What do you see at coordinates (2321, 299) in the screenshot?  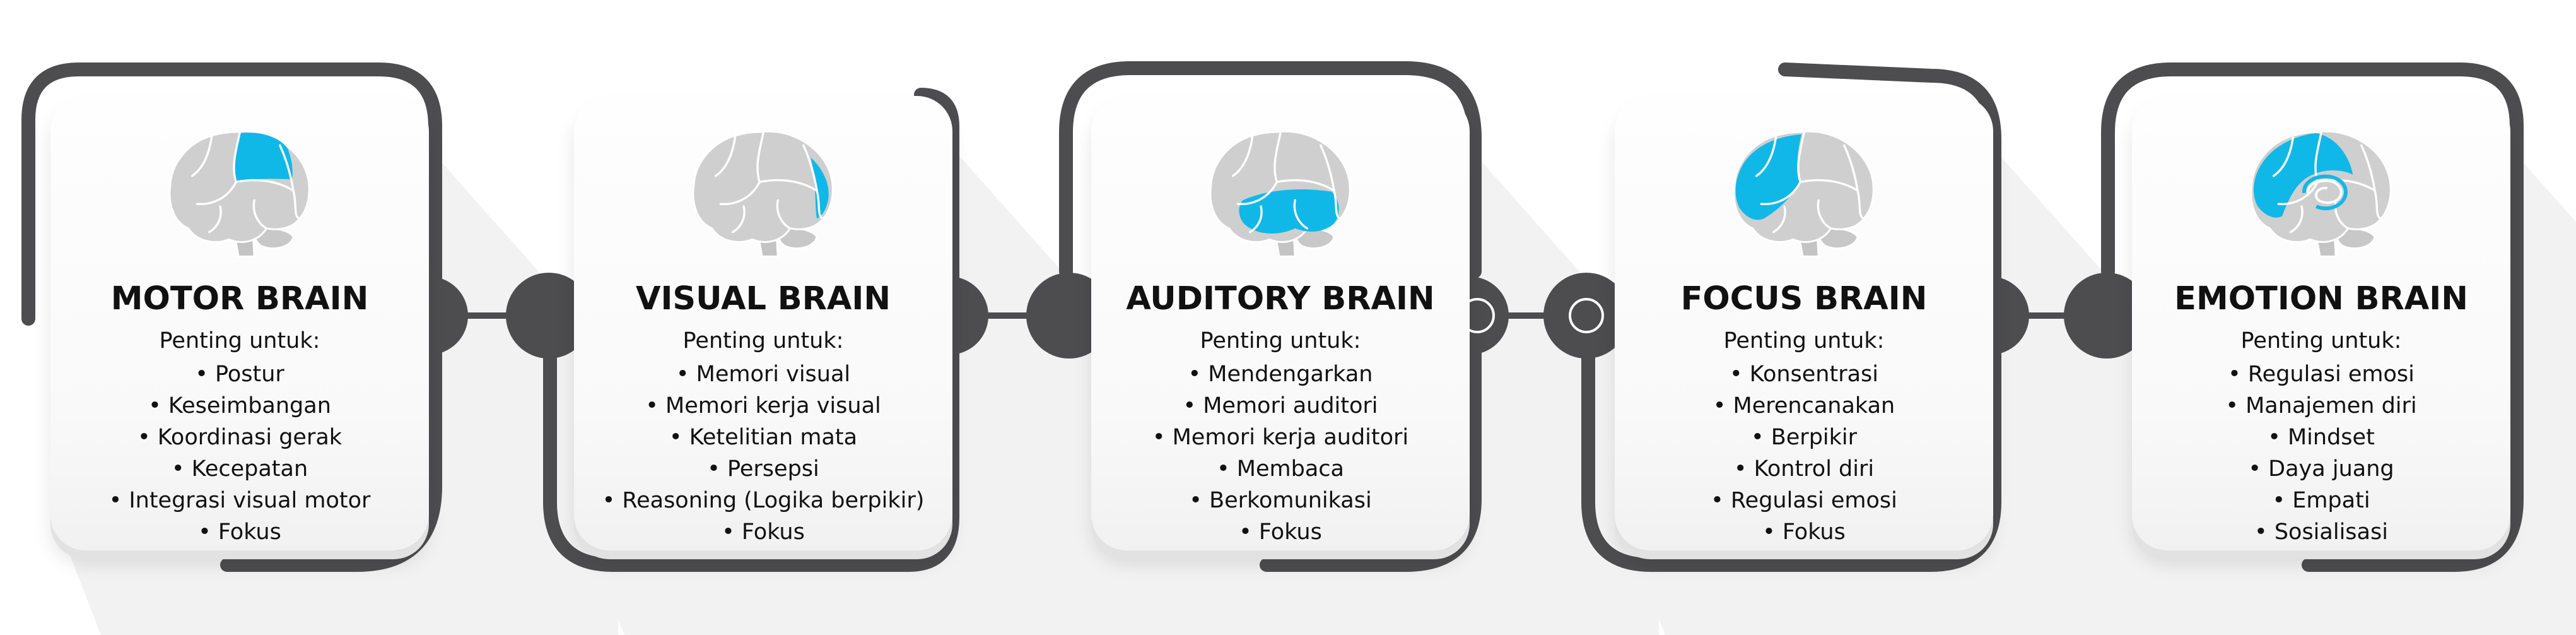 I see `card-title: EMOTION BRAIN` at bounding box center [2321, 299].